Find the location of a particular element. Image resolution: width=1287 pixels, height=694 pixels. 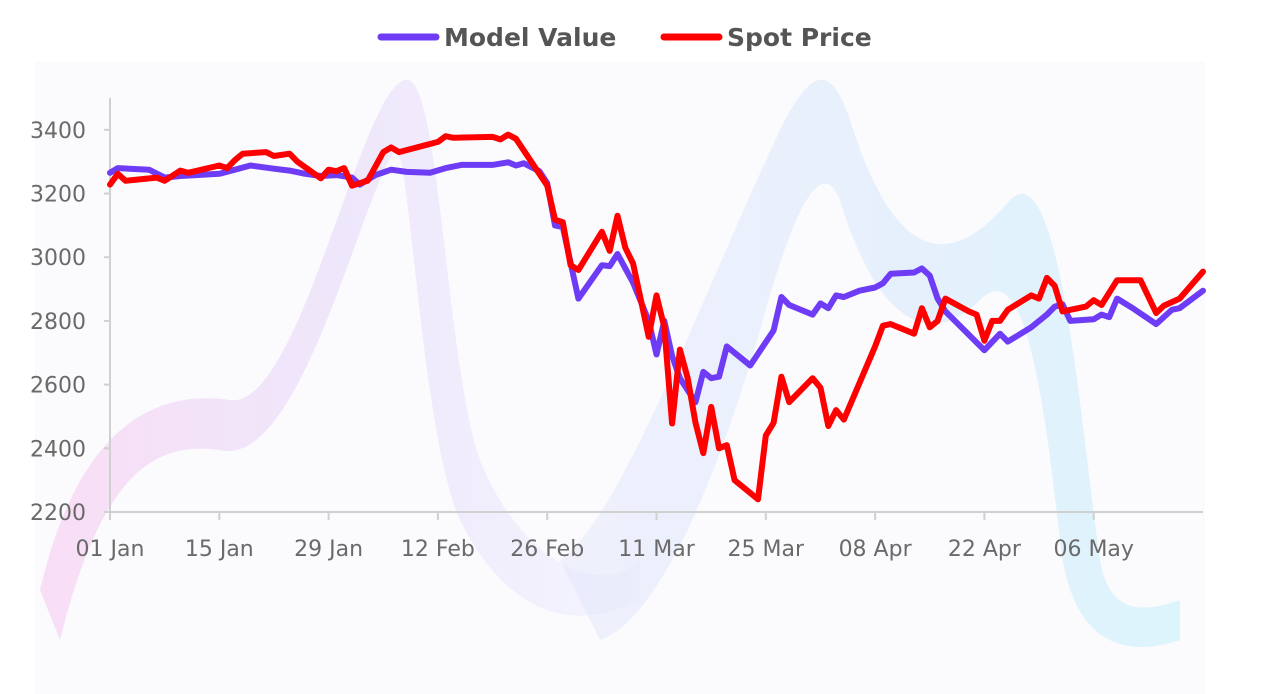

x-tick-label: 01 Jan is located at coordinates (110, 549).